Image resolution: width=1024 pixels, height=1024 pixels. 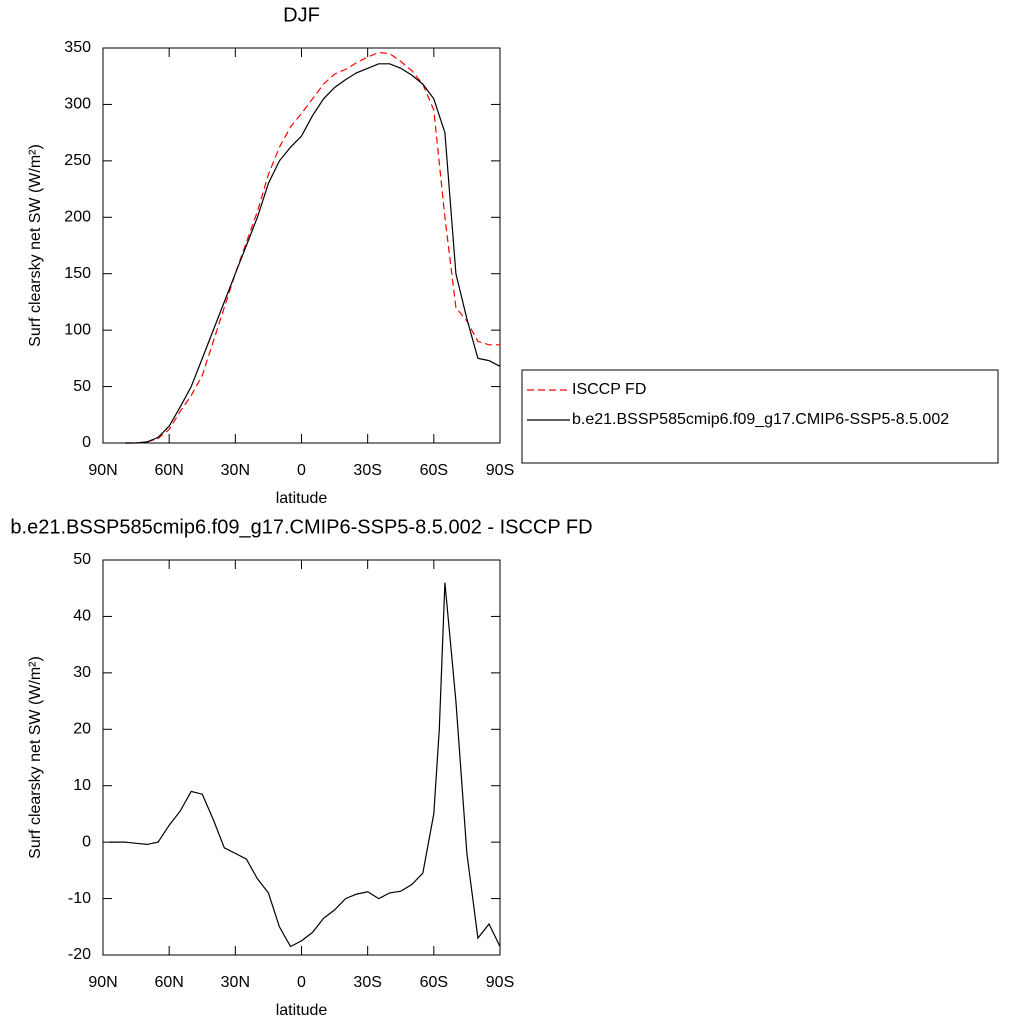 I want to click on y-tick-label: 300, so click(x=77, y=104).